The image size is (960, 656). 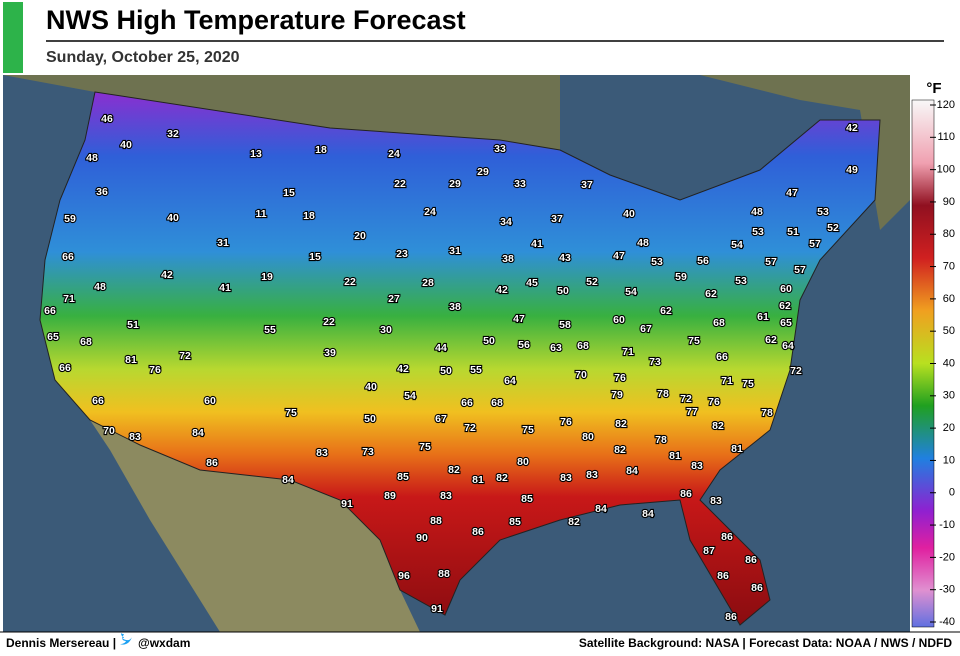 What do you see at coordinates (949, 363) in the screenshot?
I see `scale-label: 40` at bounding box center [949, 363].